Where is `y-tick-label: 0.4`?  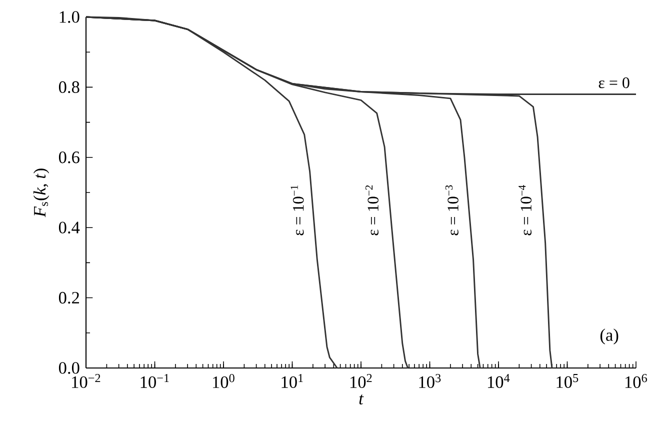 y-tick-label: 0.4 is located at coordinates (69, 228).